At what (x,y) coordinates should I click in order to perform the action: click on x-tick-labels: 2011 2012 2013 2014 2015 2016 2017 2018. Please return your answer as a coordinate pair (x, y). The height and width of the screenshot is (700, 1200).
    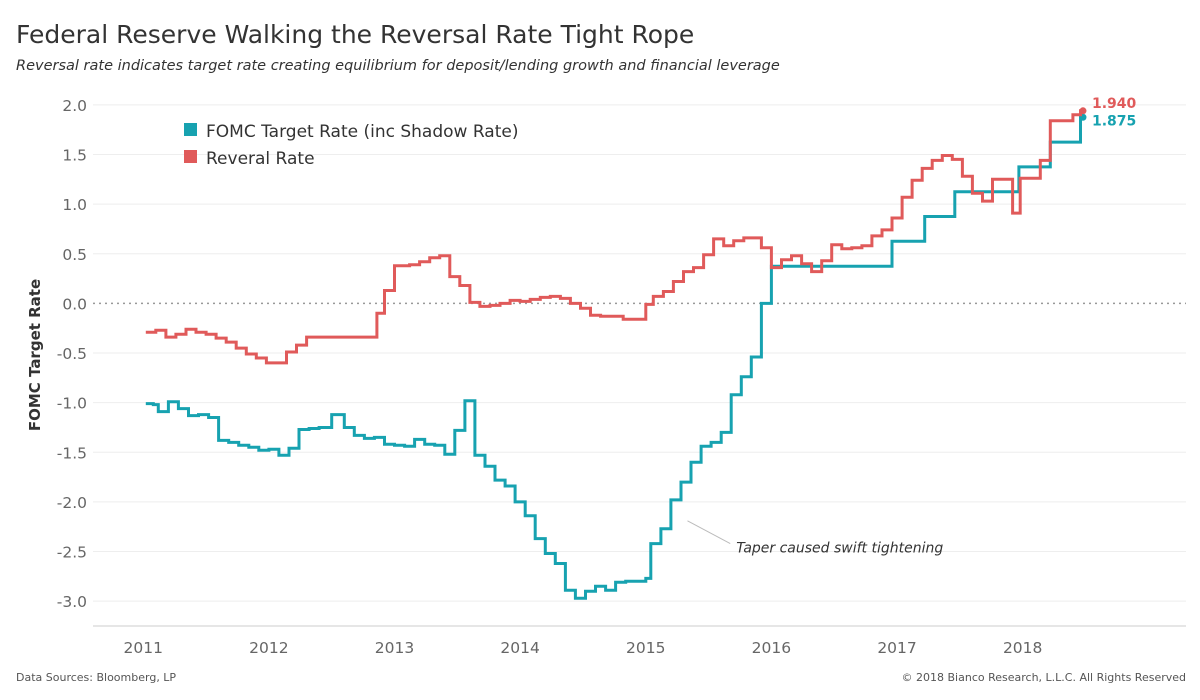
    Looking at the image, I should click on (583, 648).